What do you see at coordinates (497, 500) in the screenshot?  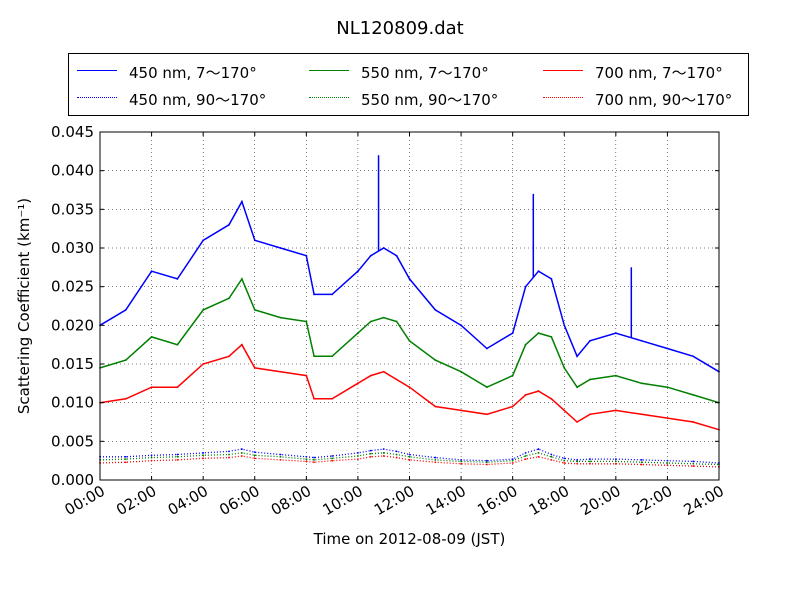 I see `x-tick-label: 16:00` at bounding box center [497, 500].